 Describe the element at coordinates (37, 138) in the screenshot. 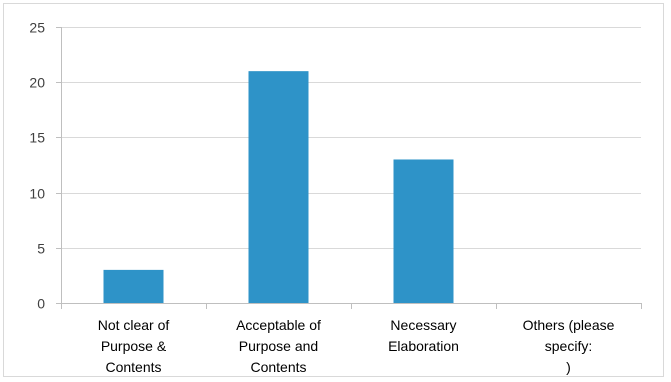

I see `y-tick-label: 15` at that location.